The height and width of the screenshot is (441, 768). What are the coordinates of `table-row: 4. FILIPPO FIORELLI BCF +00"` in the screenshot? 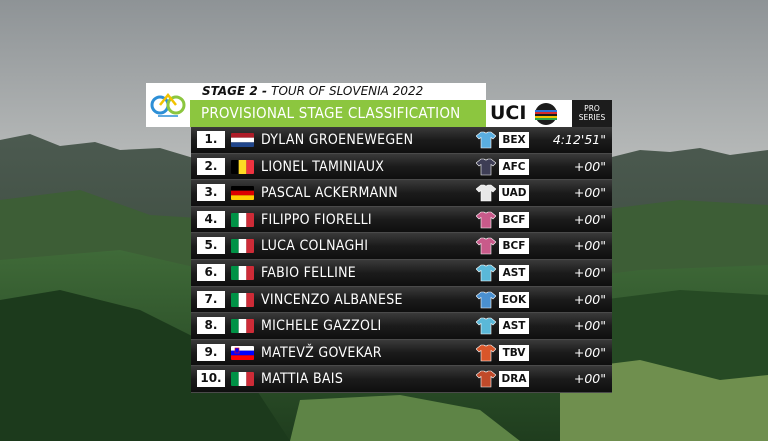 It's located at (401, 220).